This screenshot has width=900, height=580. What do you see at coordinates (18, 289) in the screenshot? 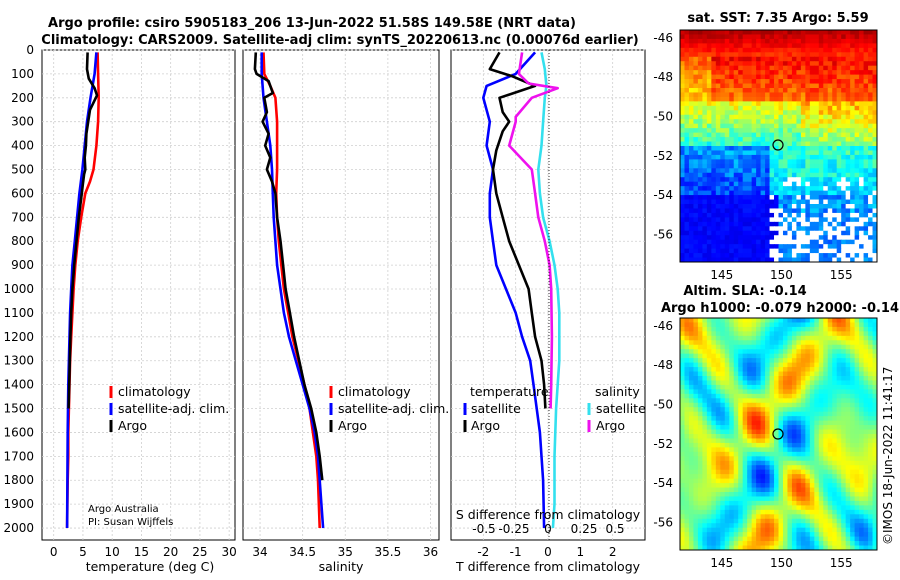
I see `depth-tick-label: 1000` at bounding box center [18, 289].